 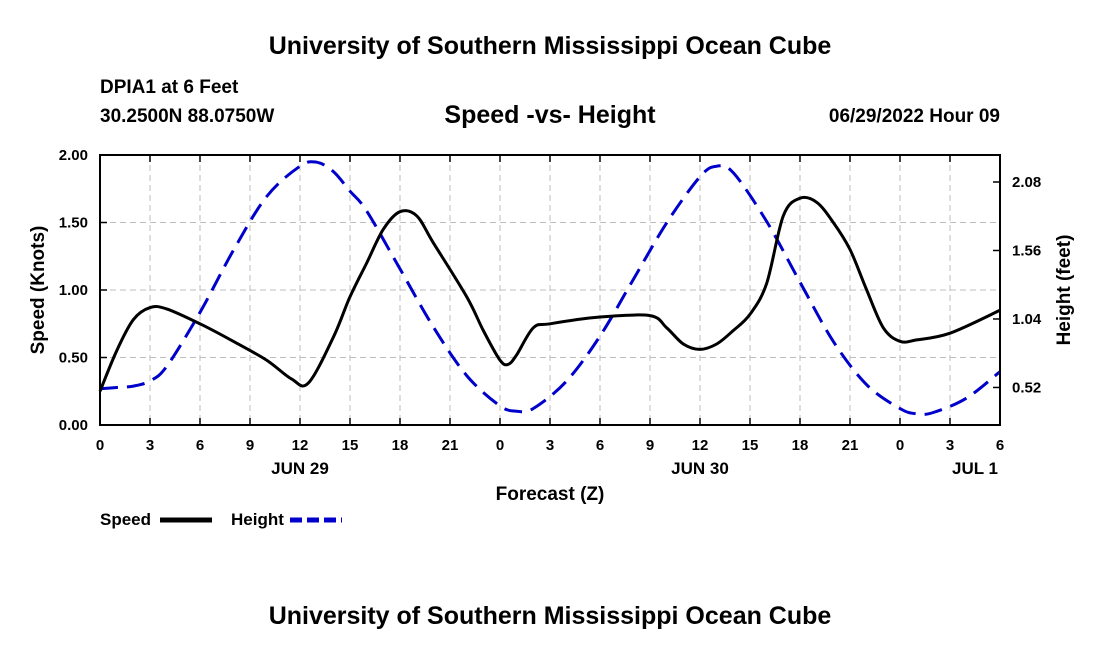 I want to click on y2-axis-title: Height (feet), so click(x=1064, y=290).